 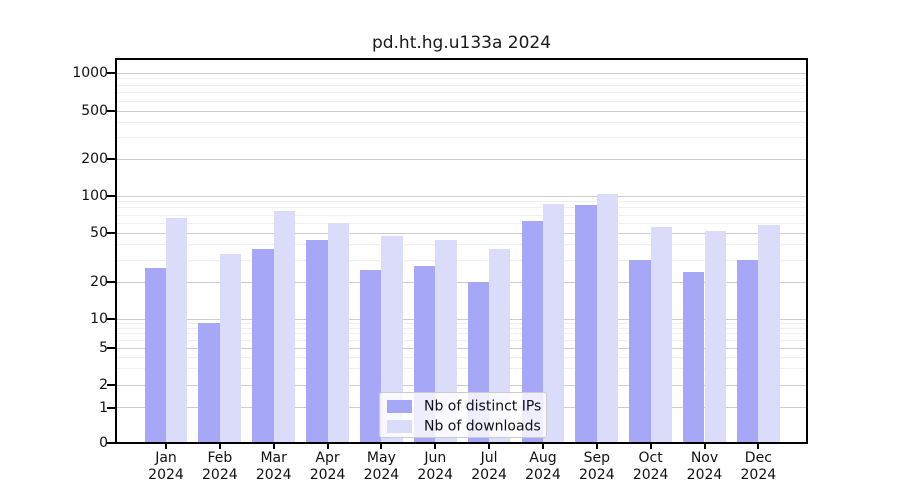 What do you see at coordinates (715, 336) in the screenshot?
I see `bar-downloads-nov` at bounding box center [715, 336].